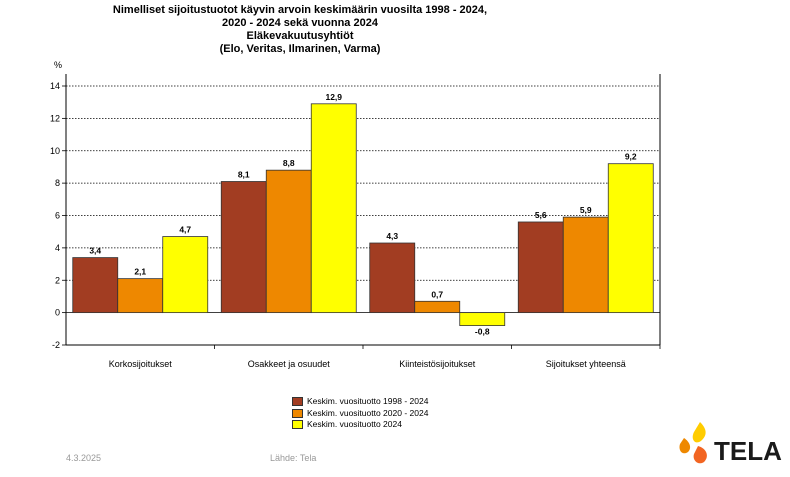  What do you see at coordinates (586, 210) in the screenshot?
I see `data-label: 5,9` at bounding box center [586, 210].